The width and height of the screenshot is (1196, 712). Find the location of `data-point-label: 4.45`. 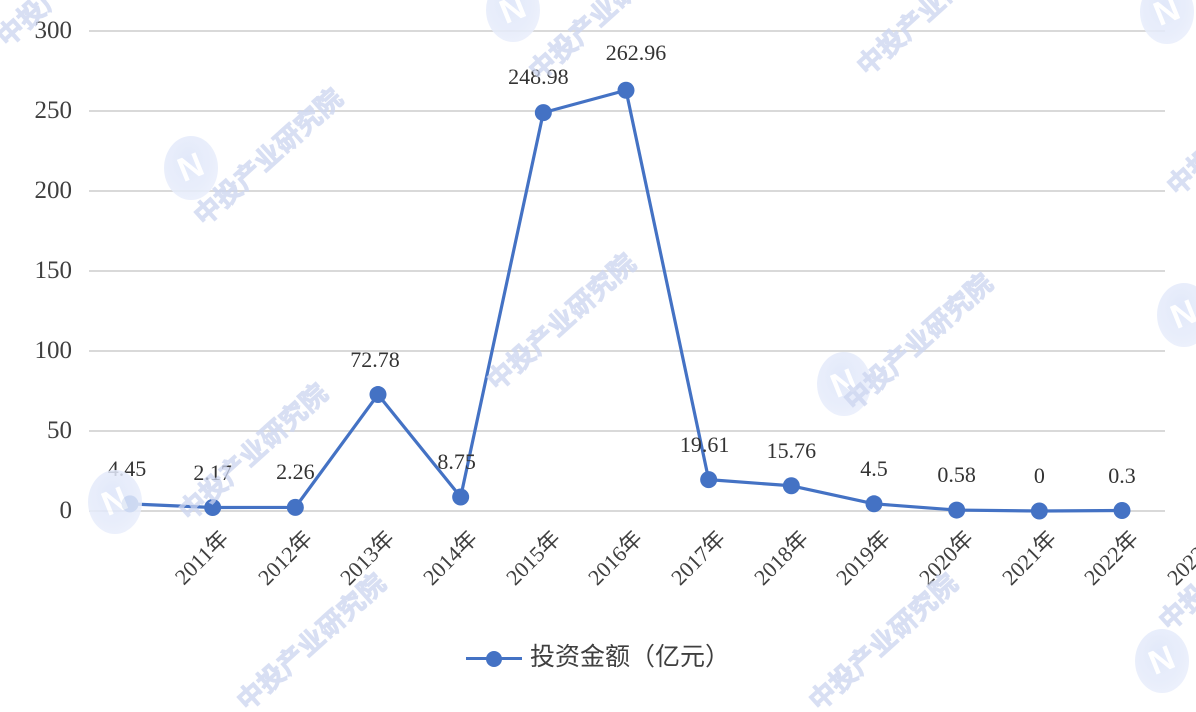

data-point-label: 4.45 is located at coordinates (127, 468).